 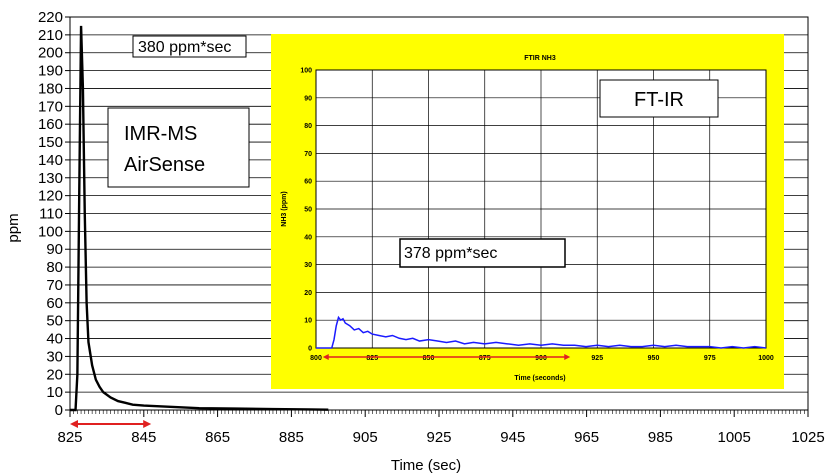 I want to click on inset-y-tick-label: 0, so click(x=310, y=349).